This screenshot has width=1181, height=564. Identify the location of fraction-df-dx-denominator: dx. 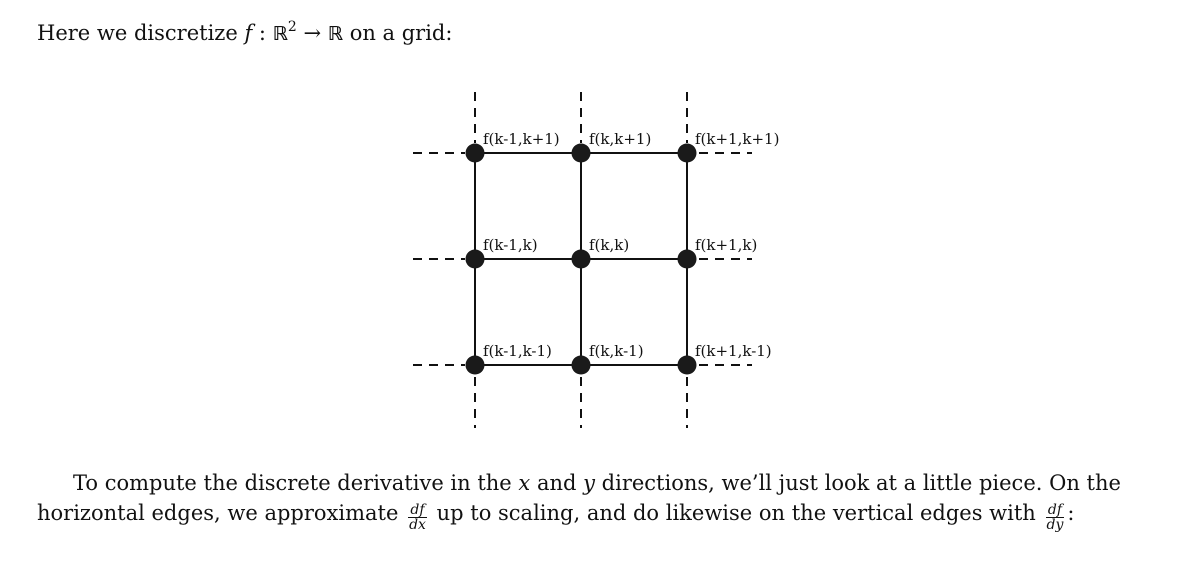
(417, 525).